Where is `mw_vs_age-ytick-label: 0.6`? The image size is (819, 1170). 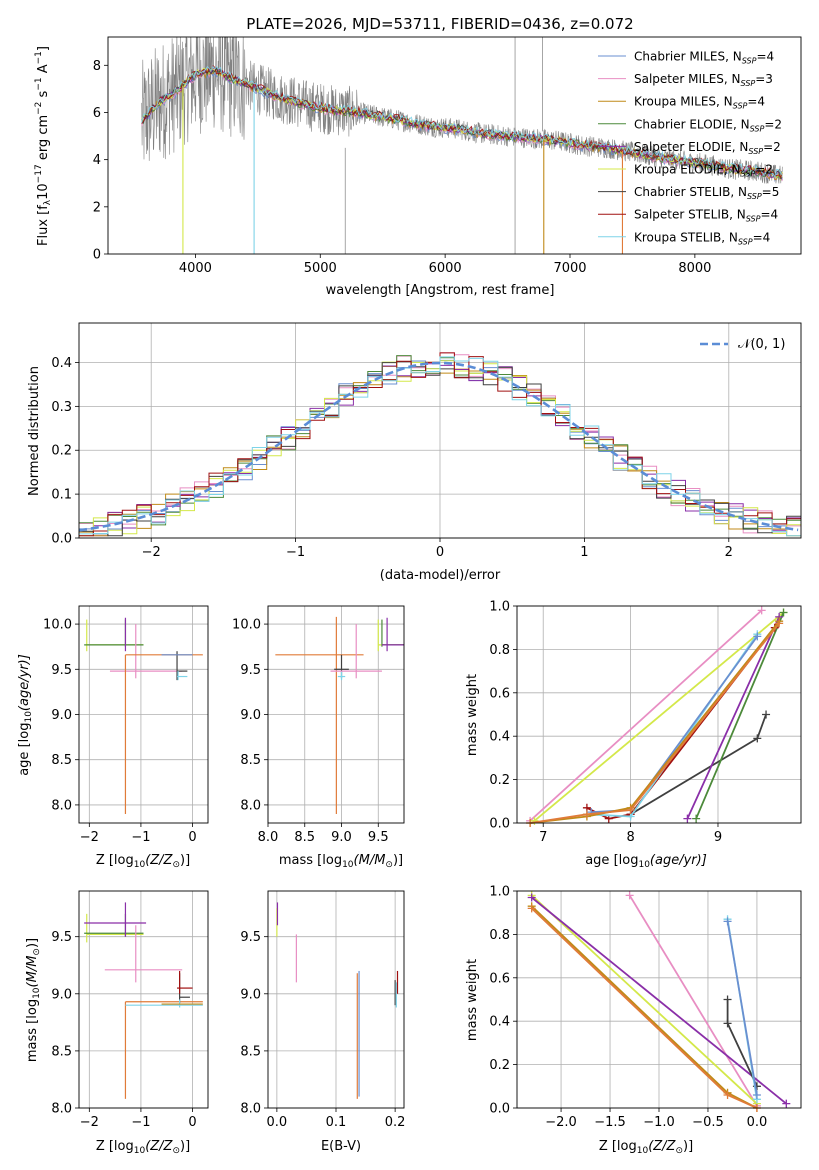
mw_vs_age-ytick-label: 0.6 is located at coordinates (499, 693).